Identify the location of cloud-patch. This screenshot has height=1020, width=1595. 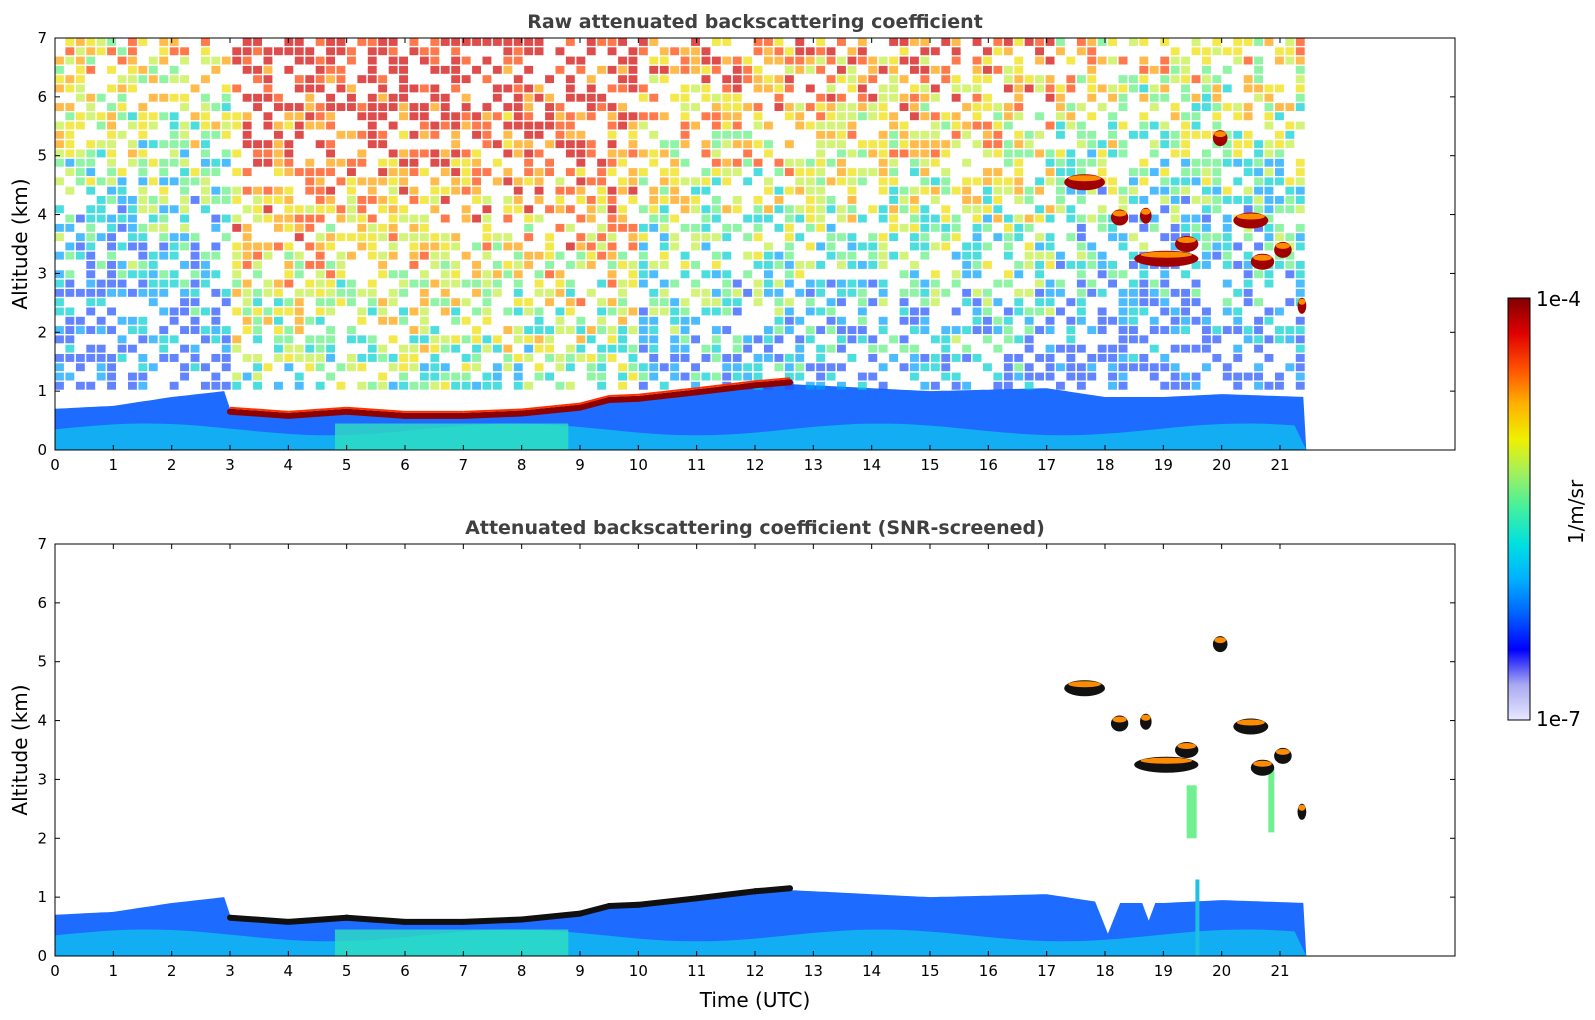
(1119, 719).